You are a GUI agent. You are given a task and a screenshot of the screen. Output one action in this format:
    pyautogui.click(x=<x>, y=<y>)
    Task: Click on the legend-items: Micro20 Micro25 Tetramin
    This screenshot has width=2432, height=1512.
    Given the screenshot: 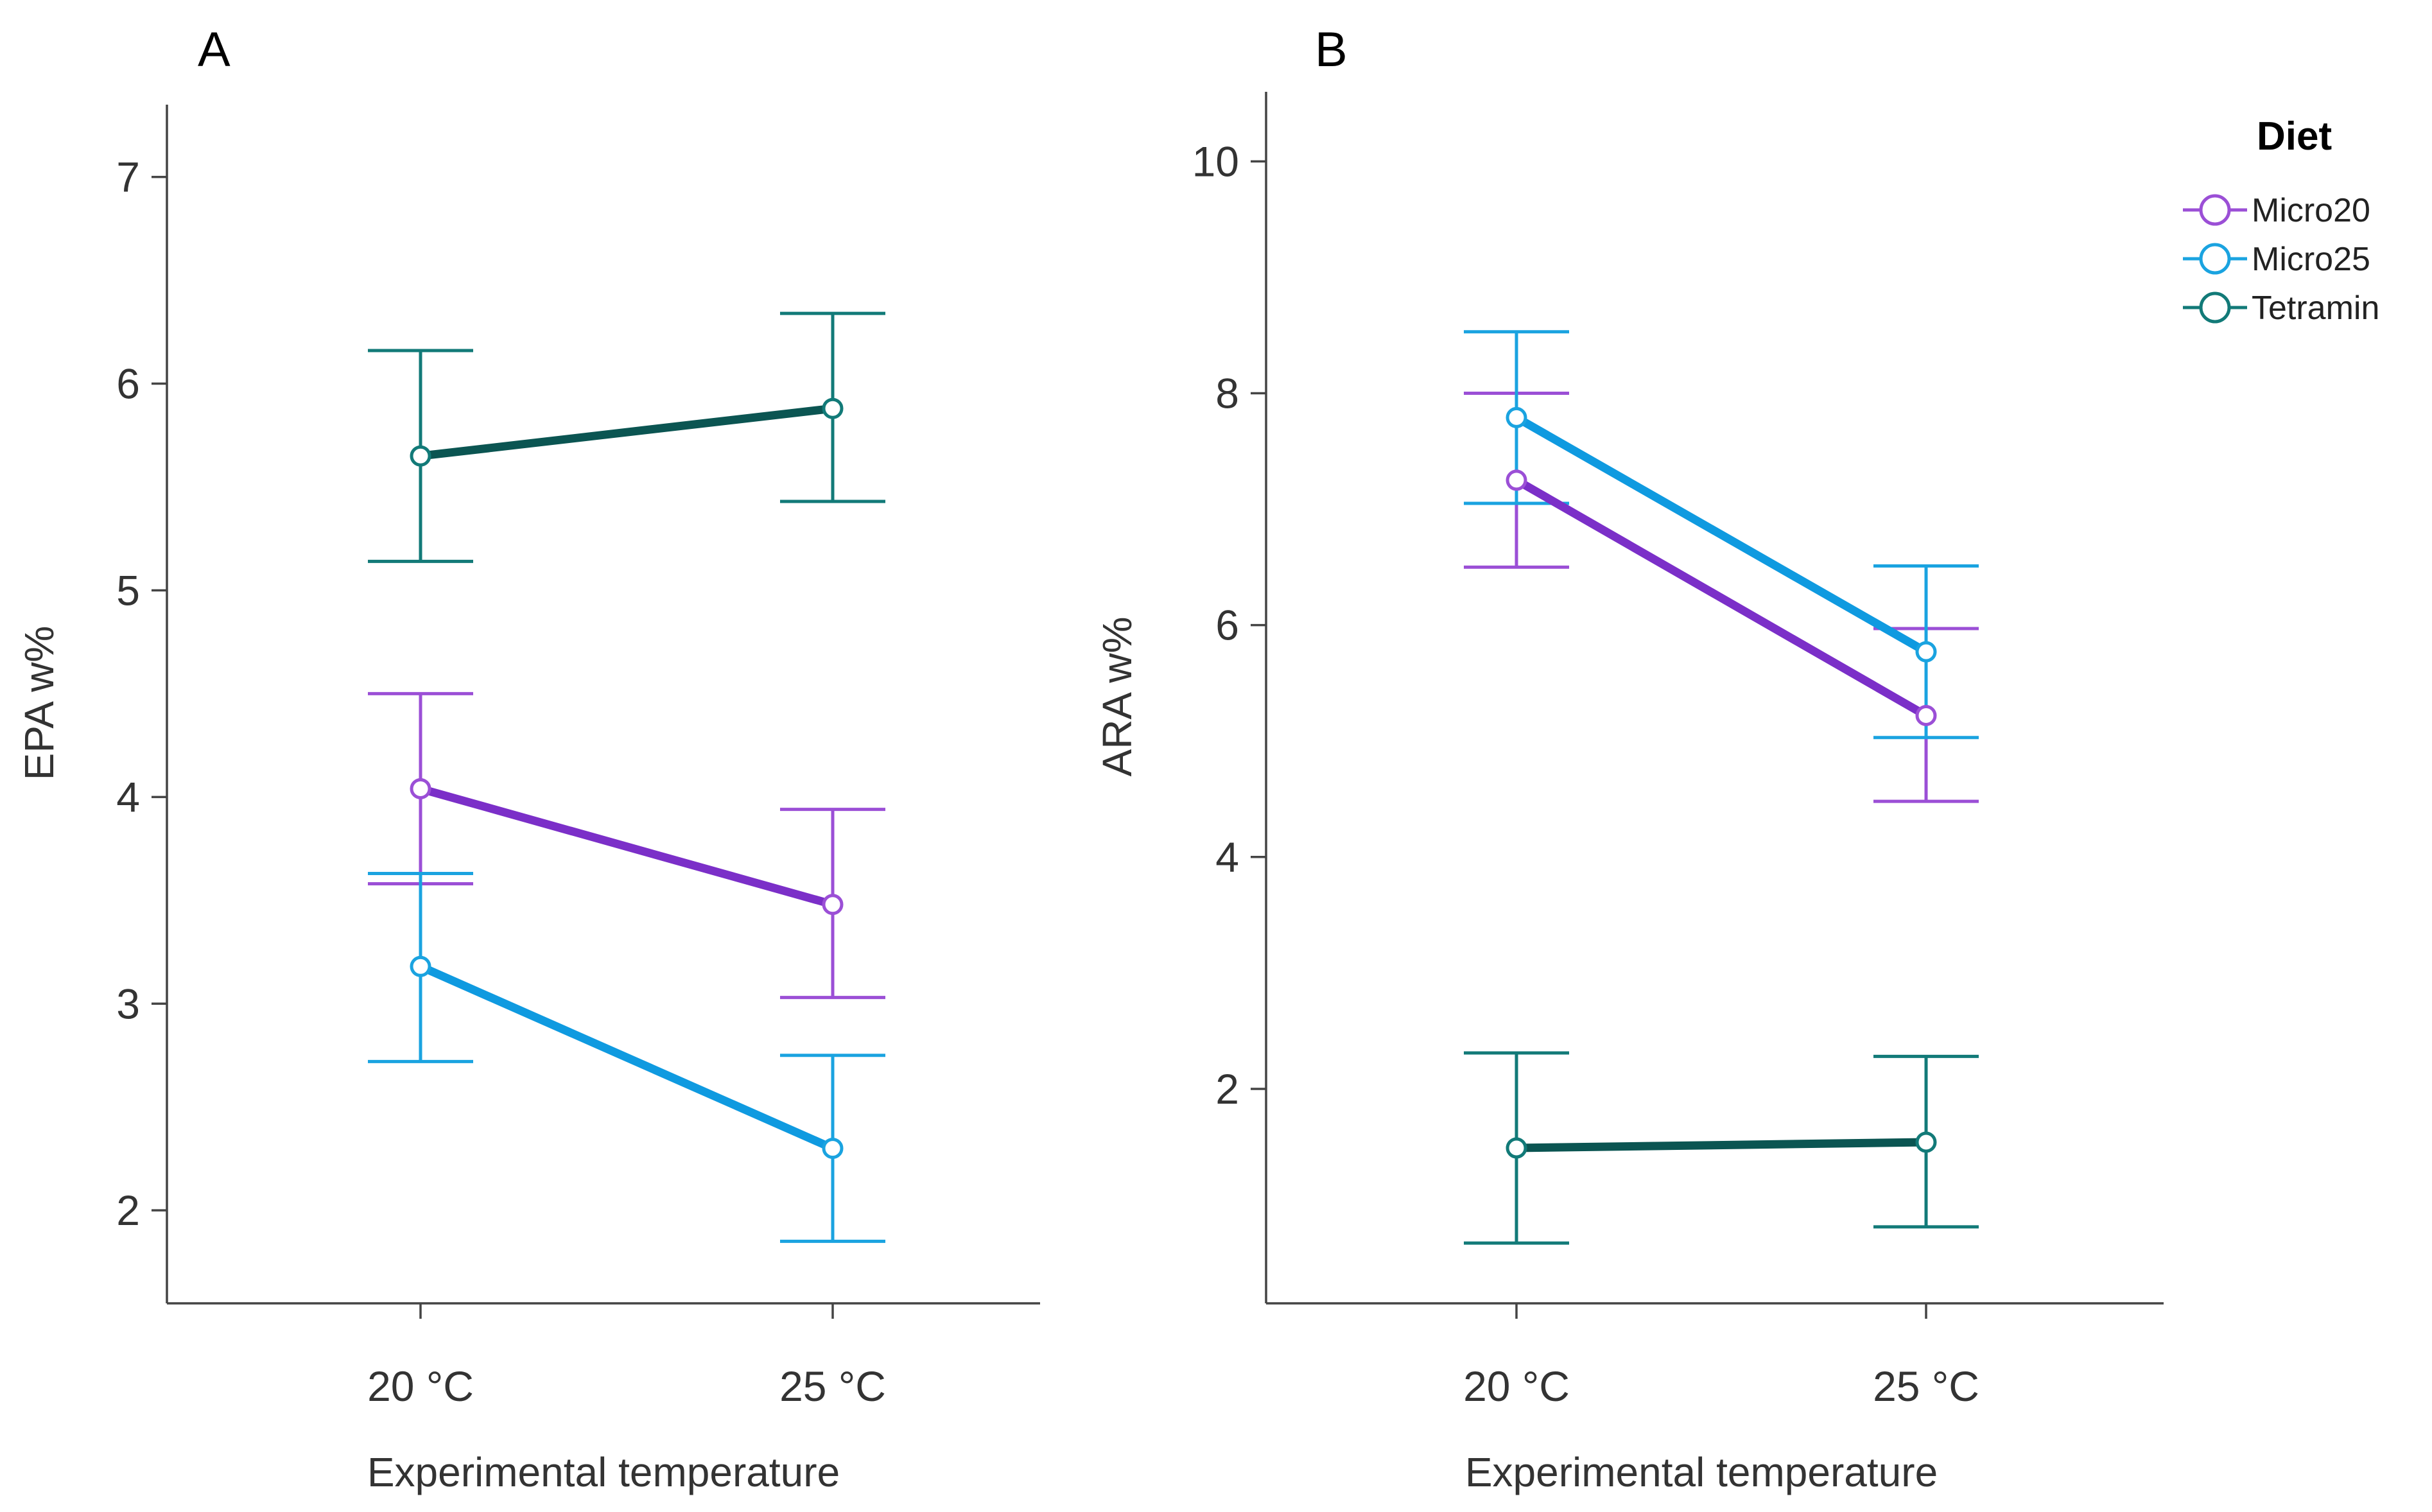 What is the action you would take?
    pyautogui.click(x=2281, y=259)
    